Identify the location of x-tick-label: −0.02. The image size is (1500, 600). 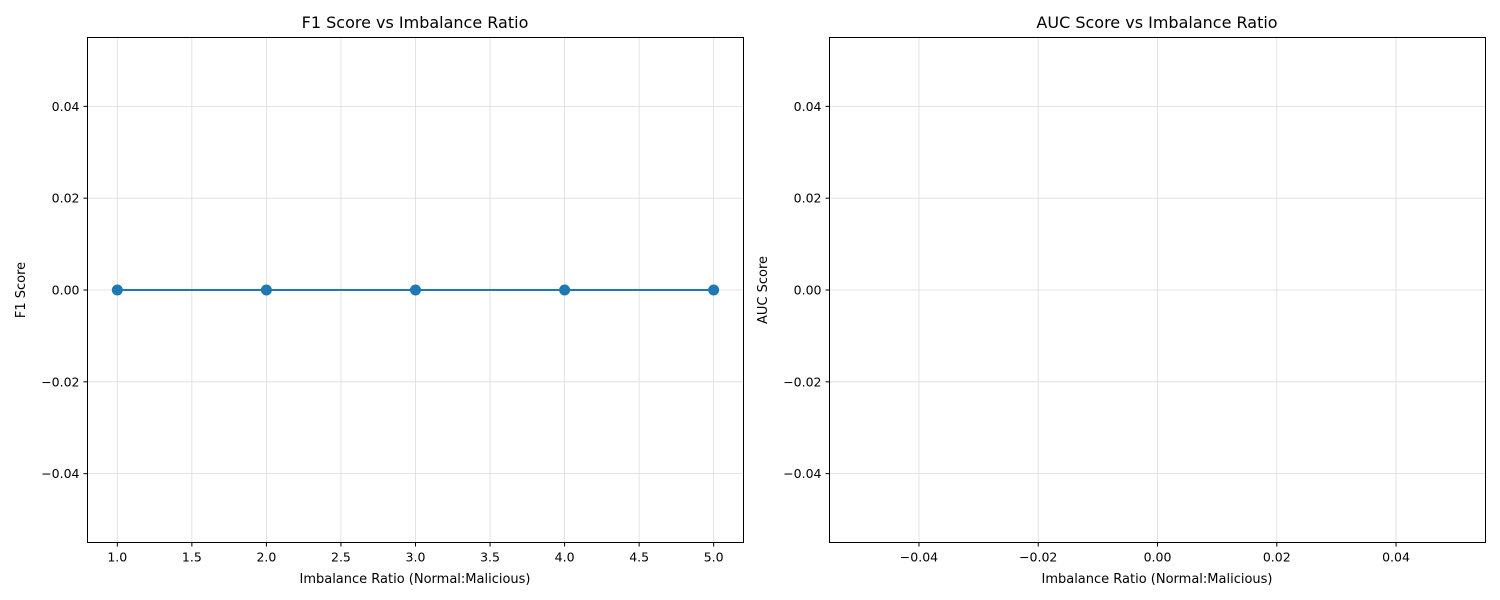
(1038, 557).